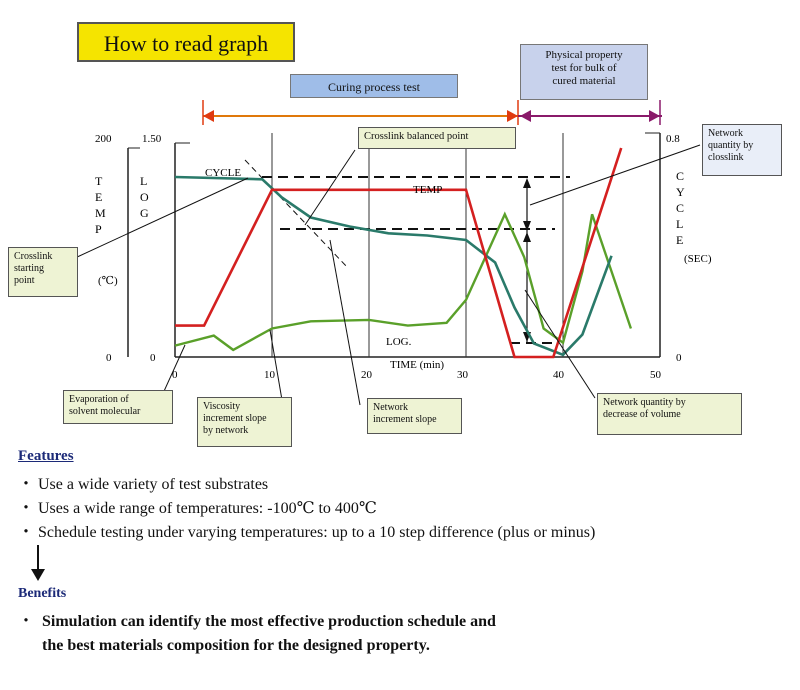  Describe the element at coordinates (42, 593) in the screenshot. I see `benefits-heading: Benefits` at that location.